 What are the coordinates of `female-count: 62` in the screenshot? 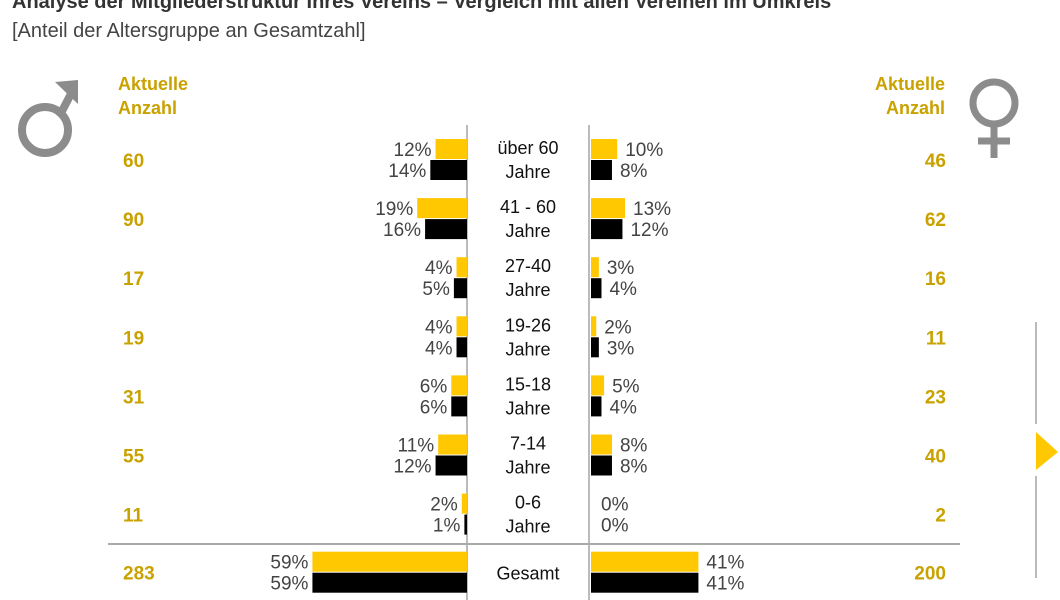 It's located at (935, 220).